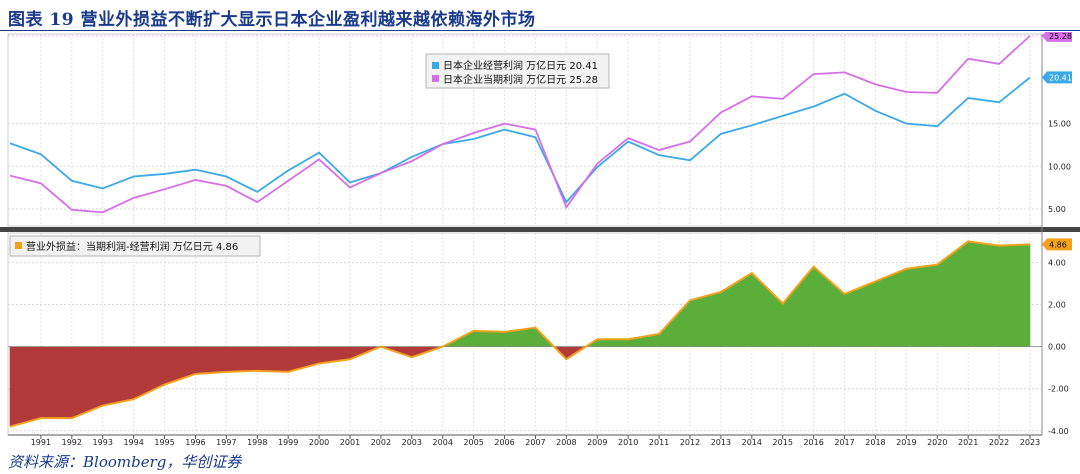 The image size is (1080, 474). I want to click on source-note: 资料来源：Bloomberg，华创证券, so click(125, 462).